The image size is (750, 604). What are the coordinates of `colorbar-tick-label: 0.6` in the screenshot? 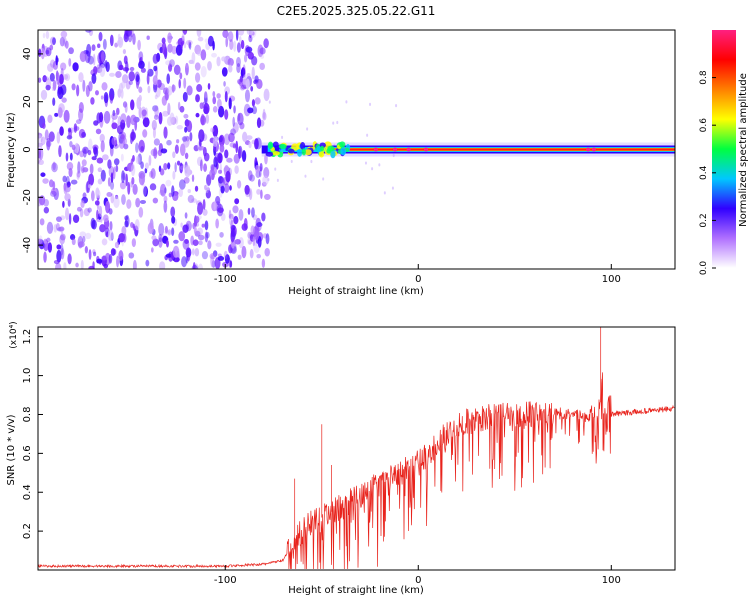 It's located at (704, 125).